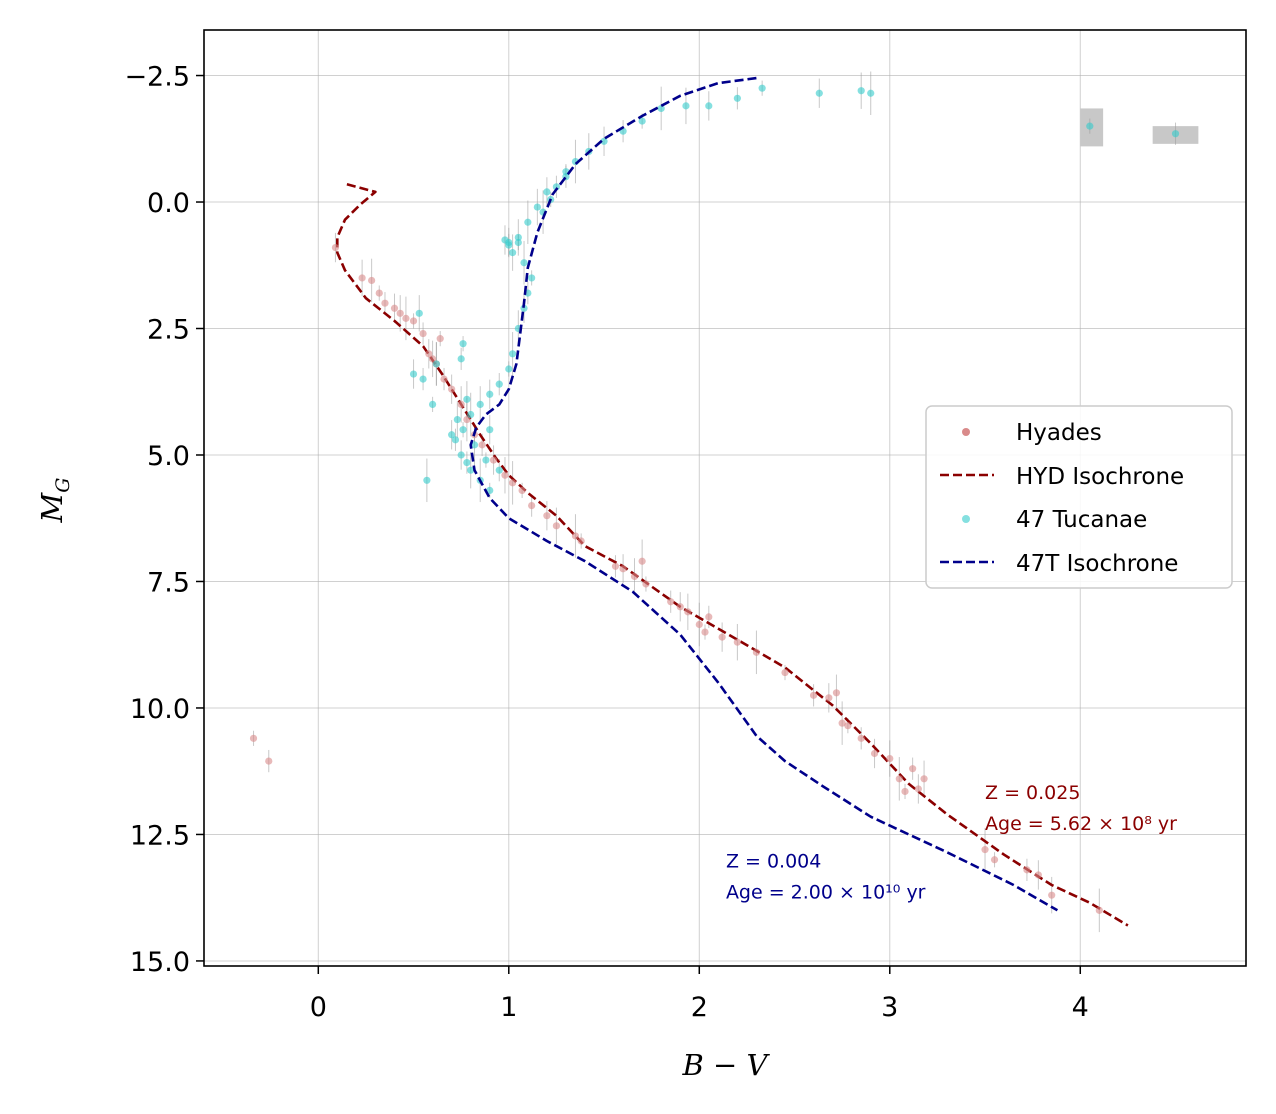 The height and width of the screenshot is (1114, 1276). What do you see at coordinates (508, 1007) in the screenshot?
I see `x-tick-label: 1` at bounding box center [508, 1007].